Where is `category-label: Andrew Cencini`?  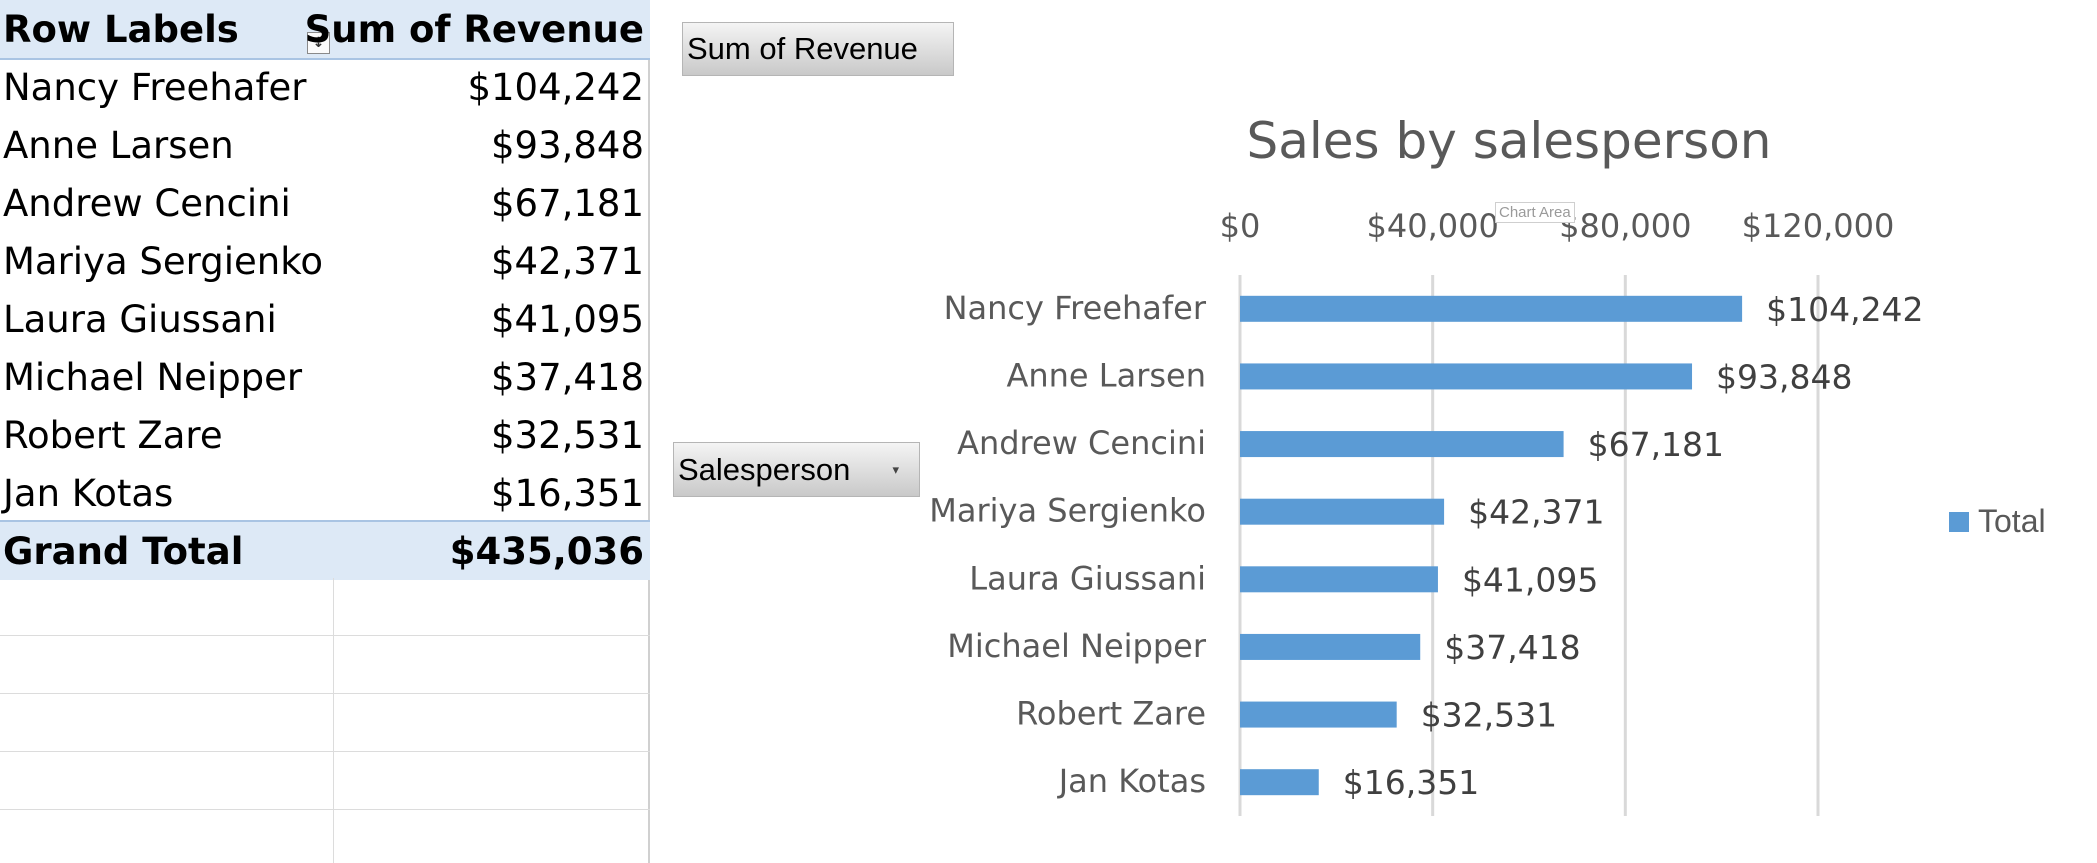
category-label: Andrew Cencini is located at coordinates (1081, 443).